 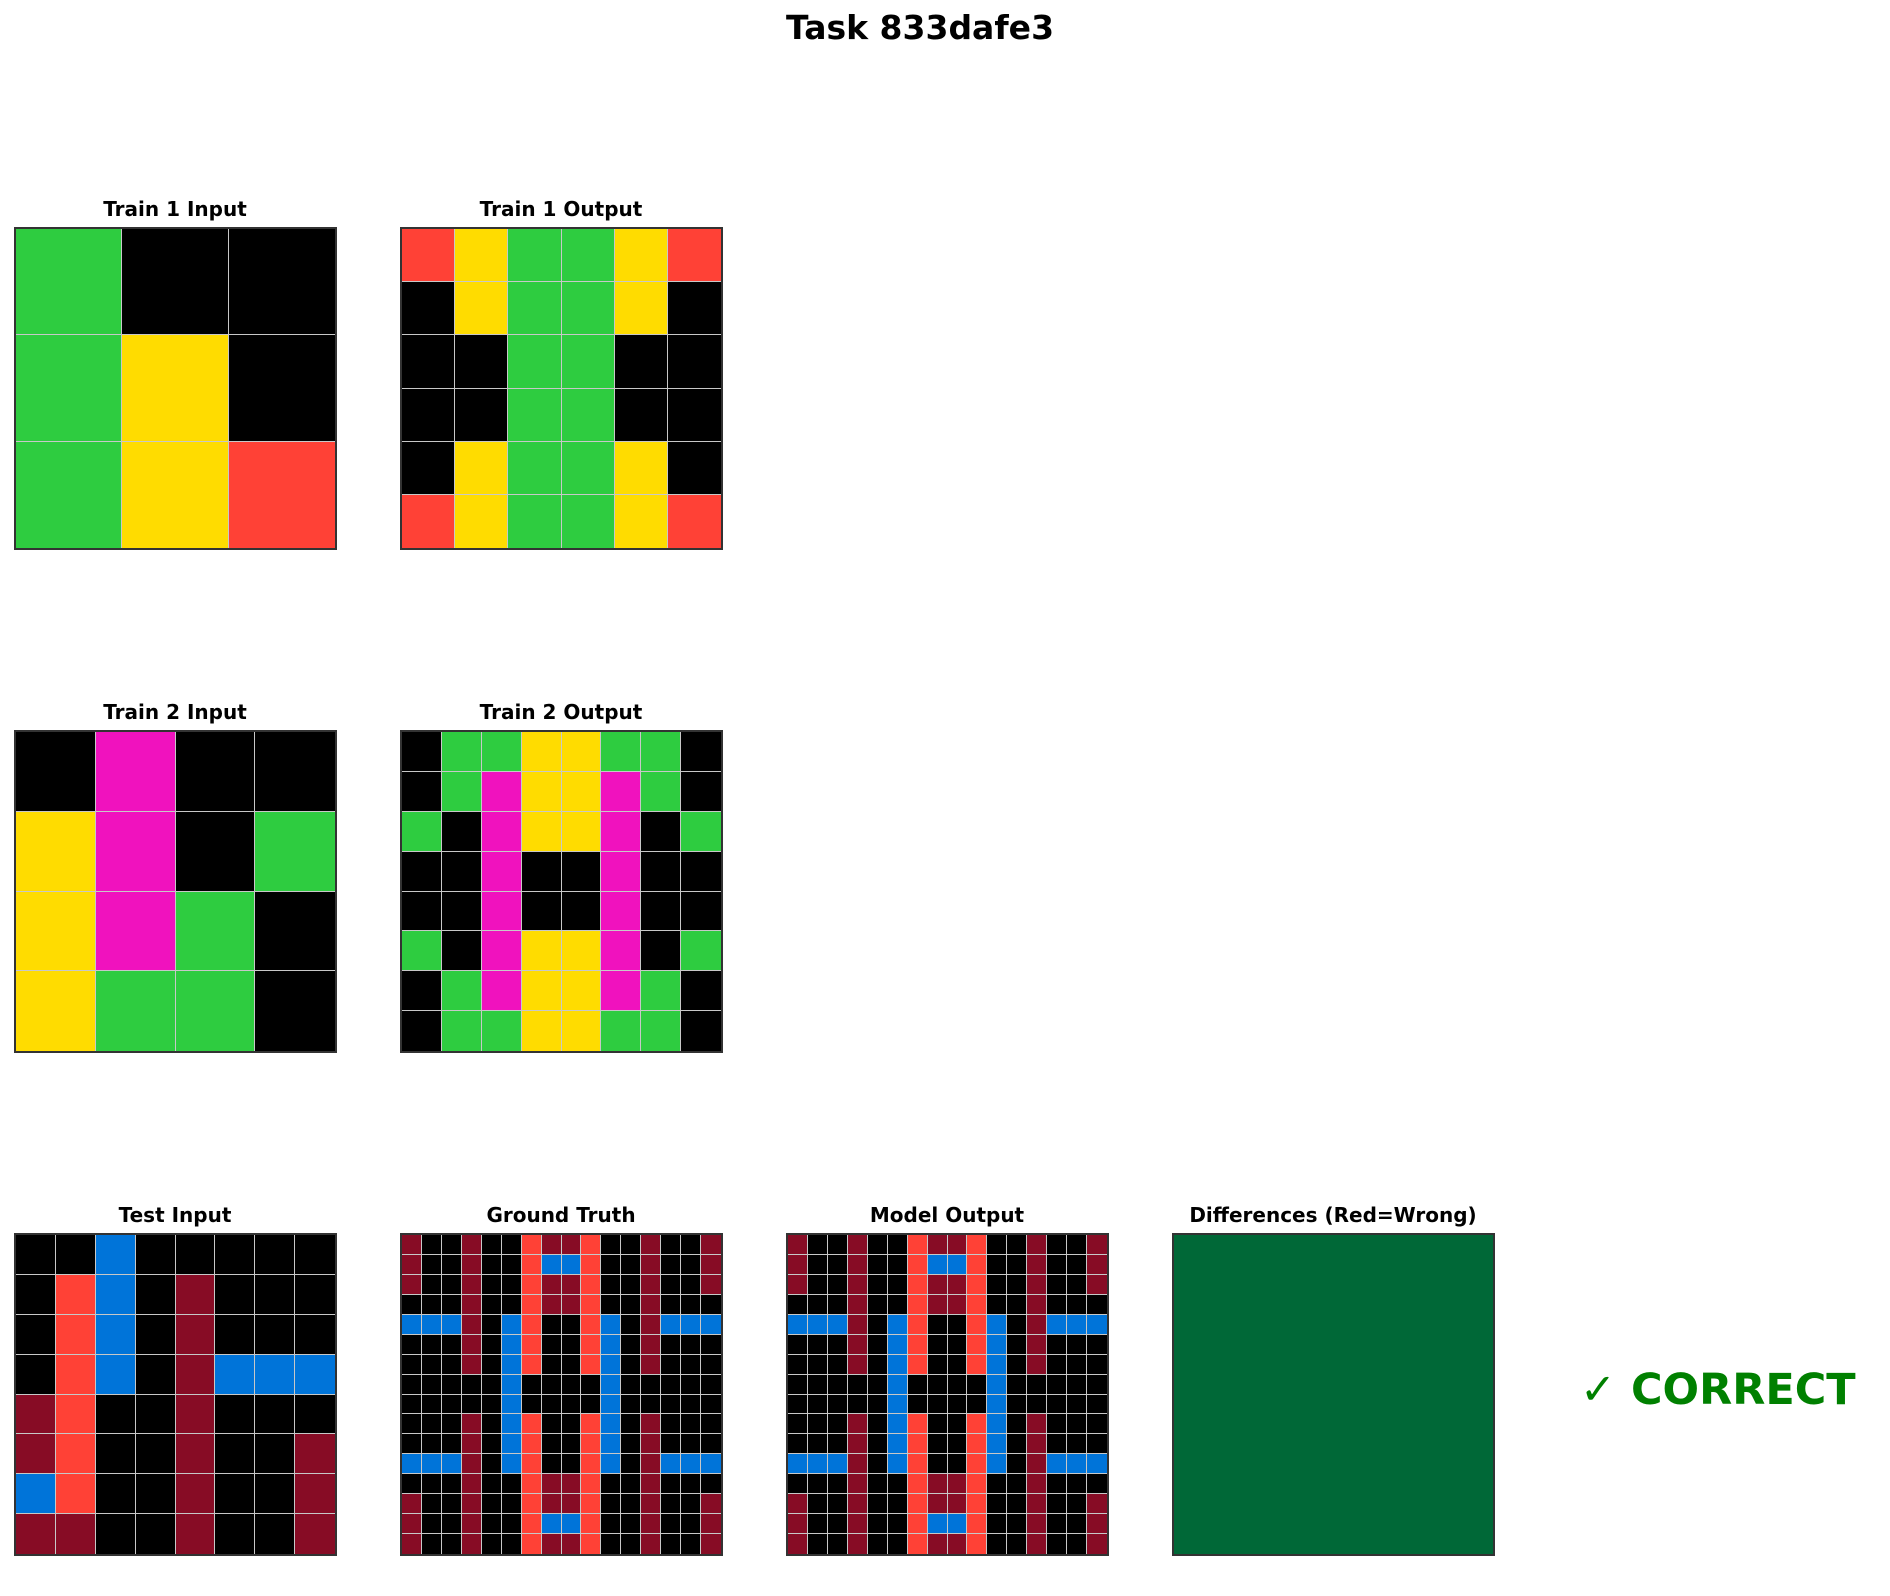 I want to click on panel-title-train-1-output: Train 1 Output, so click(x=561, y=209).